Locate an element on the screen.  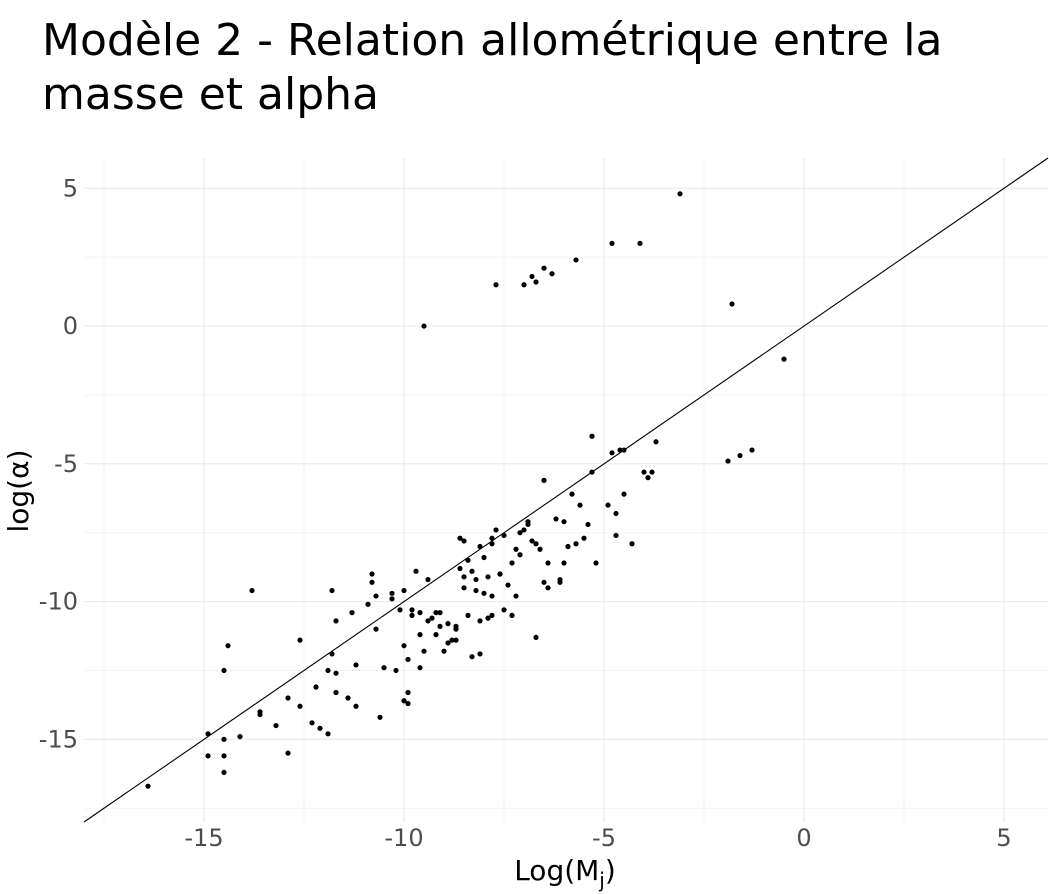
x-axis-ticks: -15 -10 -5 0 5 is located at coordinates (597, 838).